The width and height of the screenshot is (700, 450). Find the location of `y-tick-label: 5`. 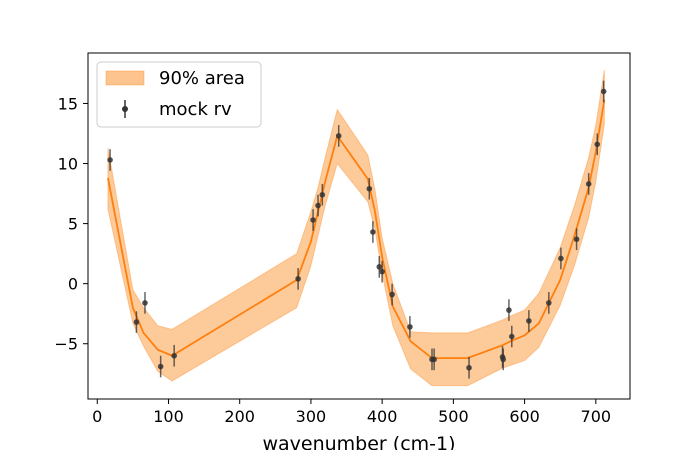

y-tick-label: 5 is located at coordinates (73, 224).